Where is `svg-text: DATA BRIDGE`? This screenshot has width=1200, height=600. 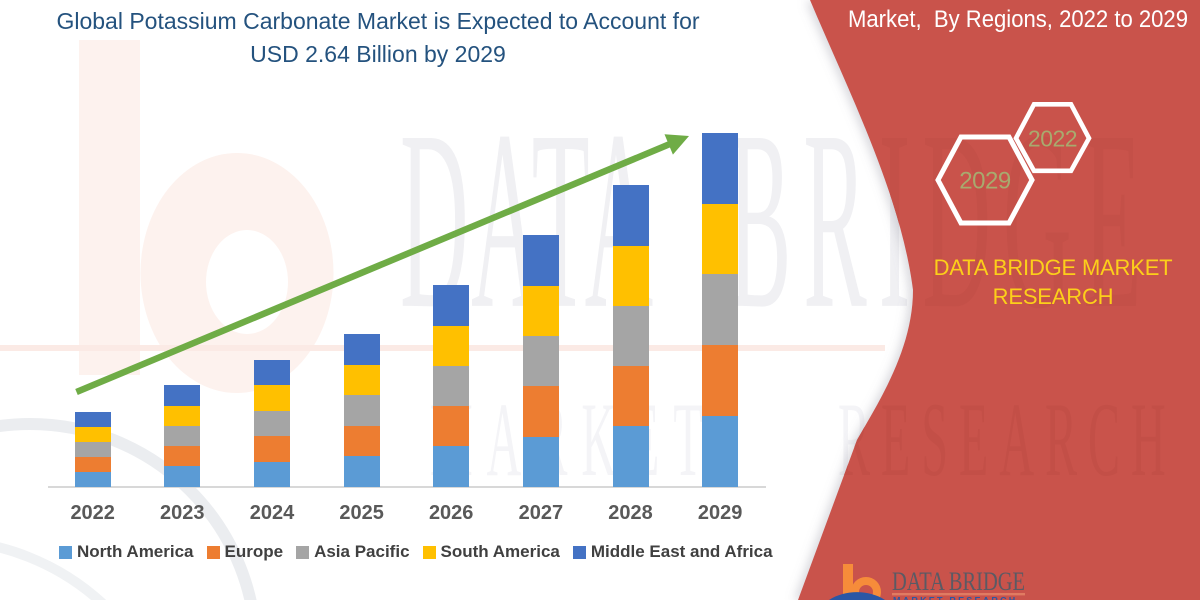 svg-text: DATA BRIDGE is located at coordinates (958, 581).